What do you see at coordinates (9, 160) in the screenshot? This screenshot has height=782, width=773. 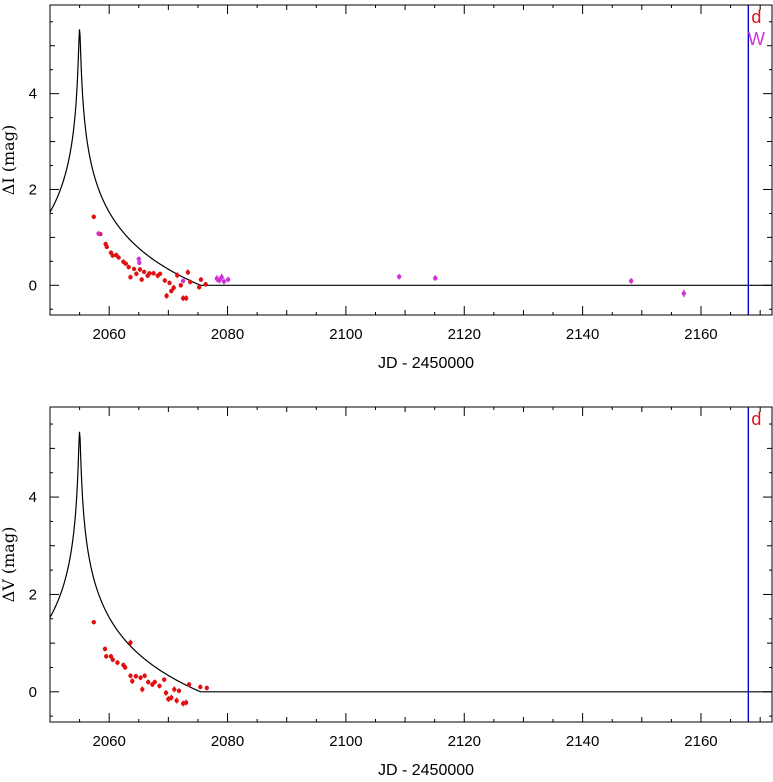 I see `y-axis-label: ΔI (mag)` at bounding box center [9, 160].